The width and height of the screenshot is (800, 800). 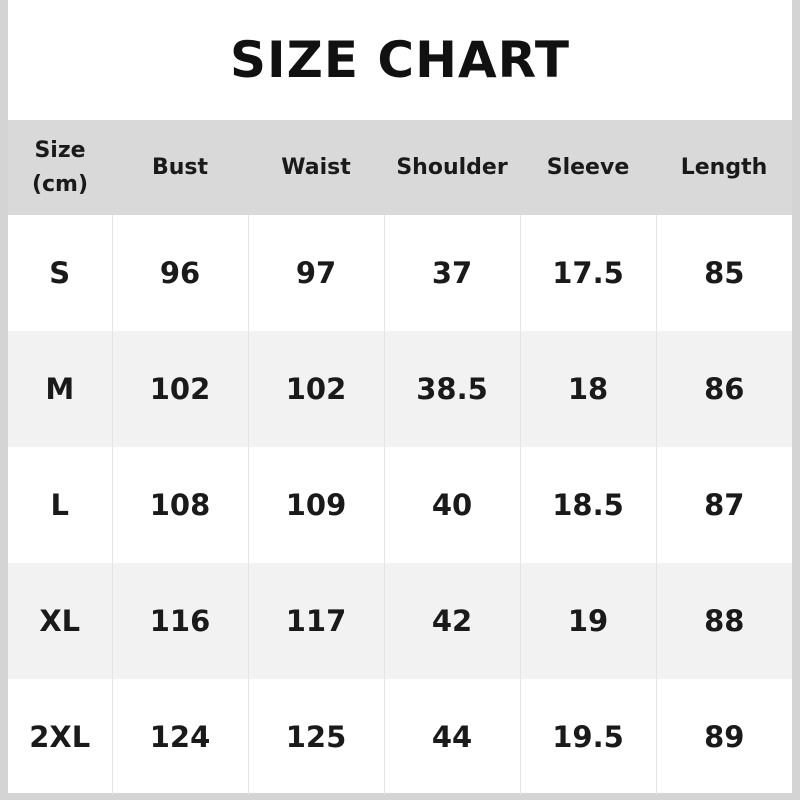 I want to click on cell-waist: 97, so click(x=315, y=273).